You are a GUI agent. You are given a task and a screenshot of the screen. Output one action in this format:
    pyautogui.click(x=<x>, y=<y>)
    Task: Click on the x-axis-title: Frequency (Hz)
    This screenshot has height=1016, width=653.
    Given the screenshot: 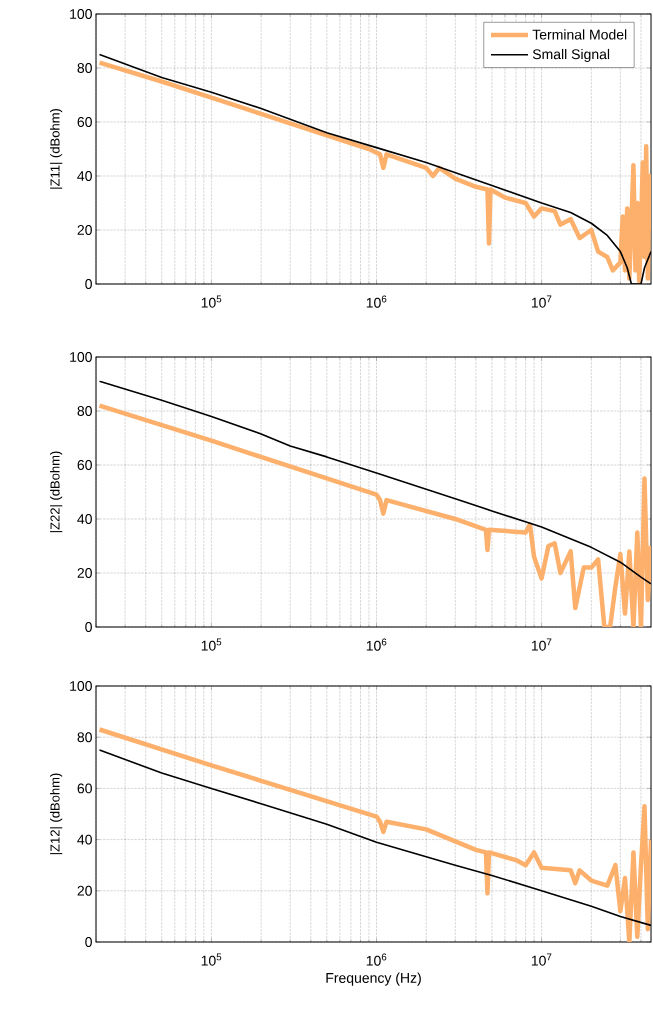 What is the action you would take?
    pyautogui.click(x=373, y=979)
    